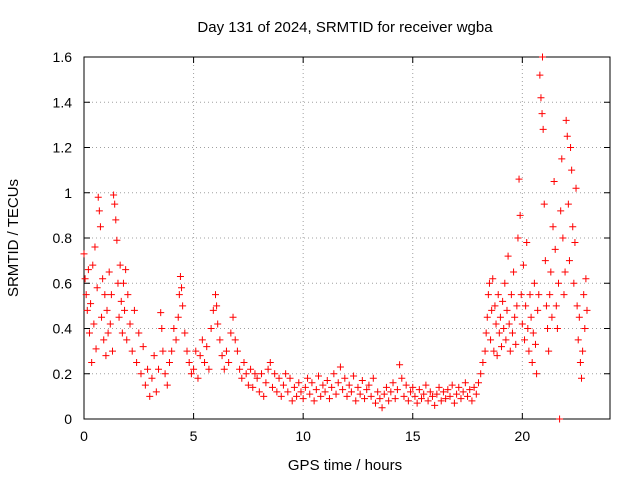 Image resolution: width=640 pixels, height=480 pixels. Describe the element at coordinates (345, 465) in the screenshot. I see `x-axis-label: GPS time / hours` at that location.